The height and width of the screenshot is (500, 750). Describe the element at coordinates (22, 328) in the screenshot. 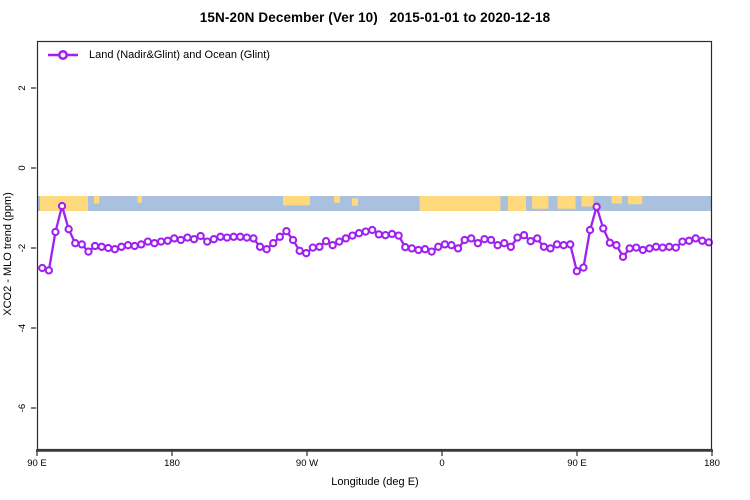

I see `y-tick-label: -4` at that location.